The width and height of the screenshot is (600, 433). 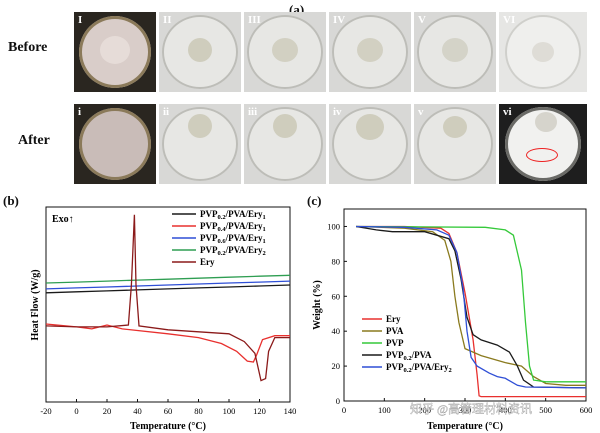 What do you see at coordinates (254, 20) in the screenshot?
I see `tile-label: III` at bounding box center [254, 20].